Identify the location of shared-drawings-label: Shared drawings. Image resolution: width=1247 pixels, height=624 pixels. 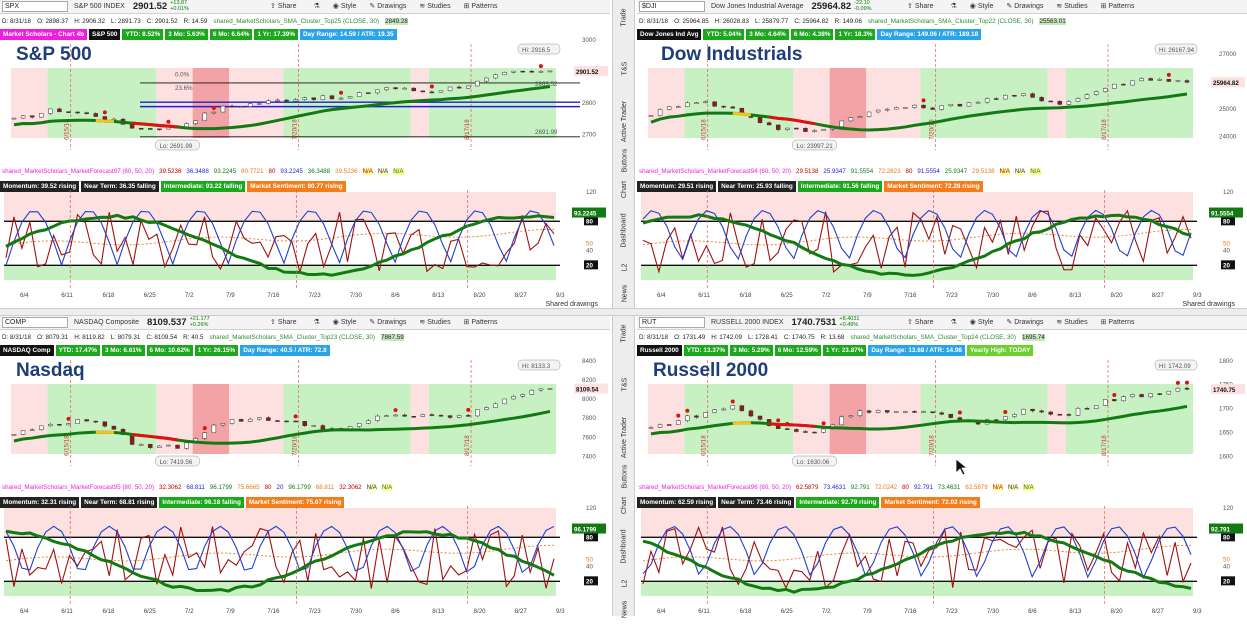
(1208, 304).